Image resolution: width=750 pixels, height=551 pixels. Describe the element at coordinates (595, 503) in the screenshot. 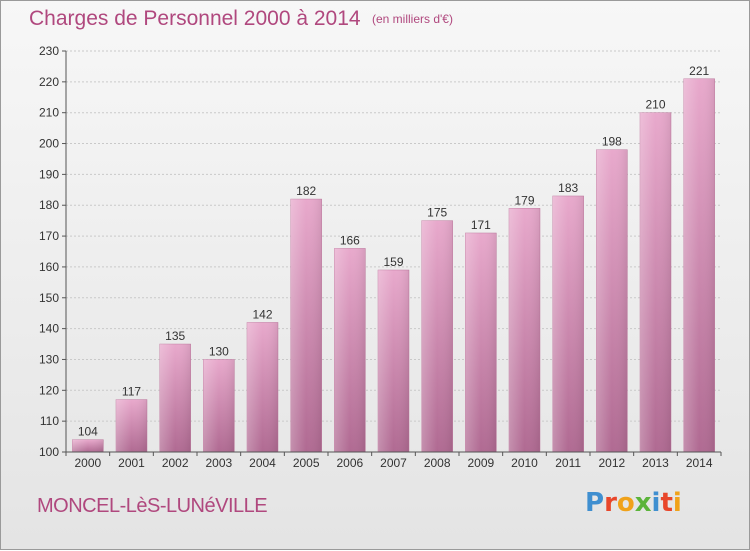

I see `logo-letter: P` at that location.